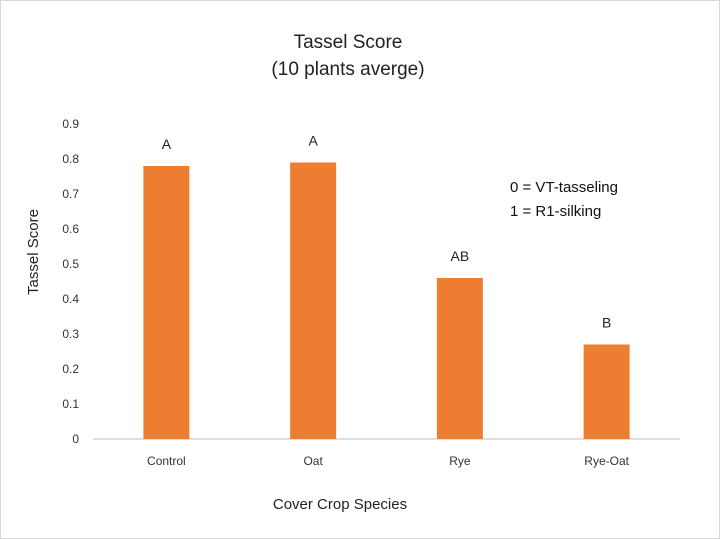  What do you see at coordinates (388, 461) in the screenshot?
I see `x-axis-ticks: Control Oat Rye Rye-Oat` at bounding box center [388, 461].